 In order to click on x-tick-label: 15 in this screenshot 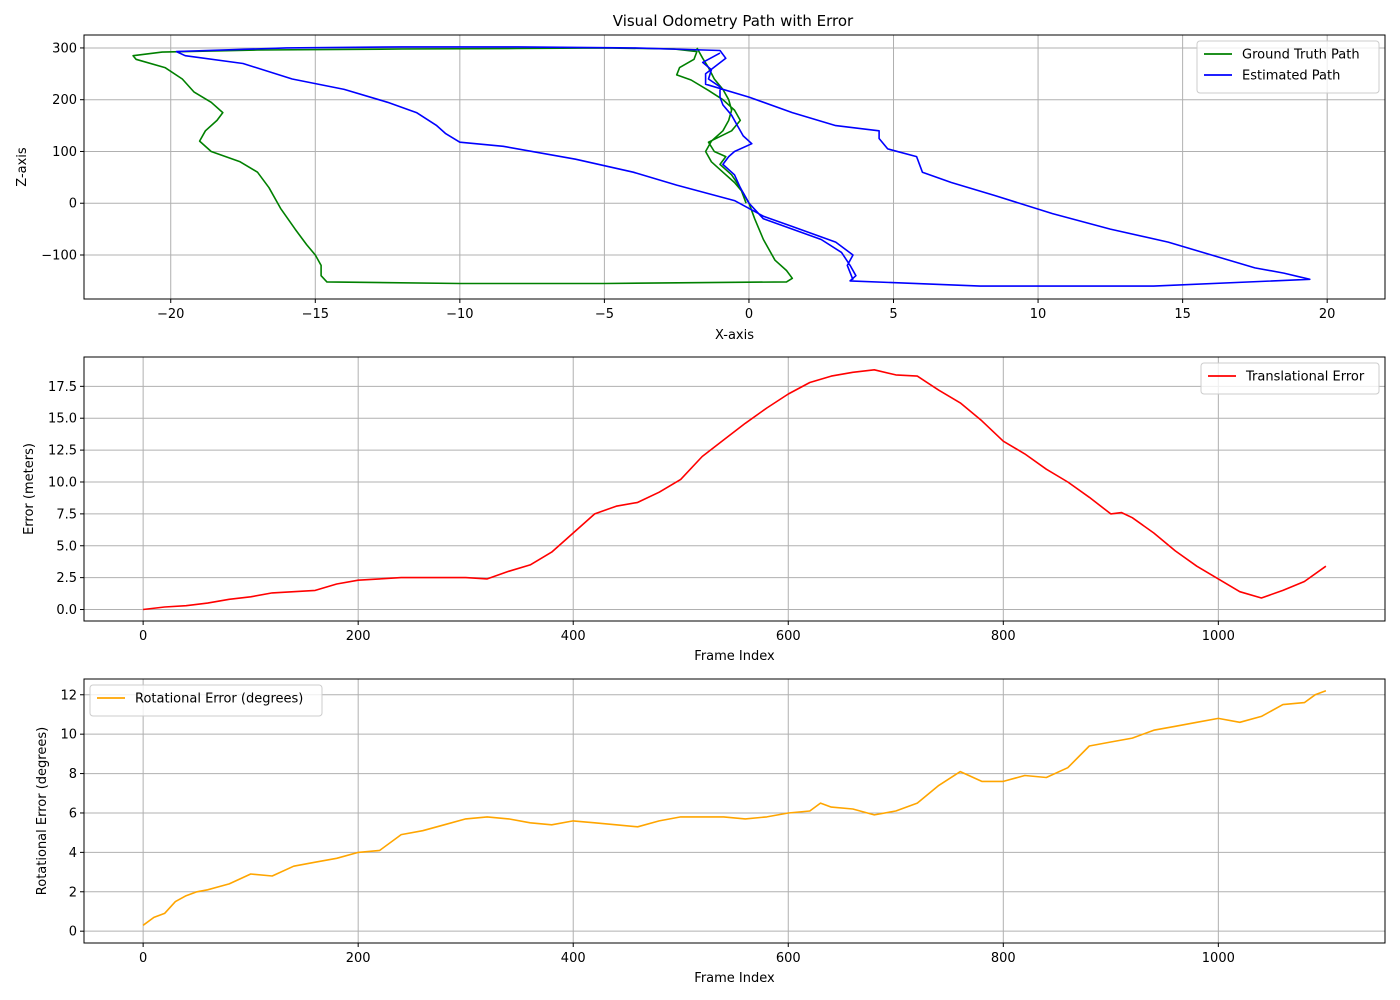, I will do `click(1182, 314)`.